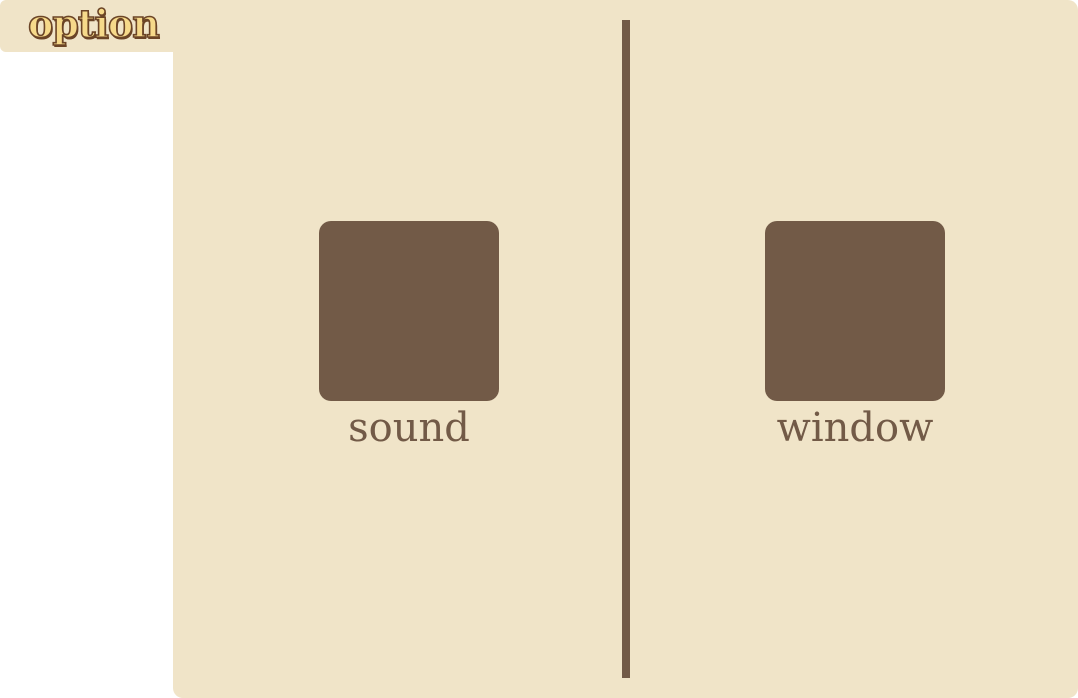 The height and width of the screenshot is (698, 1078). I want to click on window-icon, so click(855, 311).